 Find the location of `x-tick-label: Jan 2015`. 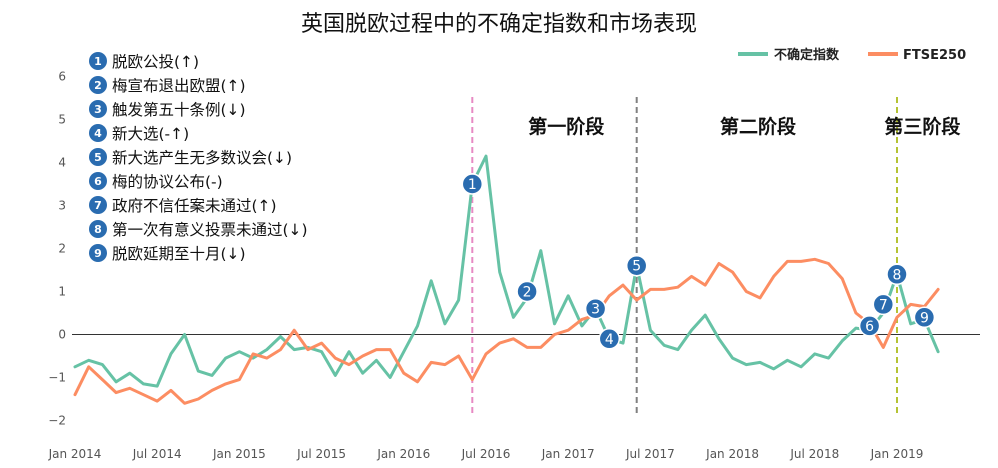

x-tick-label: Jan 2015 is located at coordinates (239, 454).